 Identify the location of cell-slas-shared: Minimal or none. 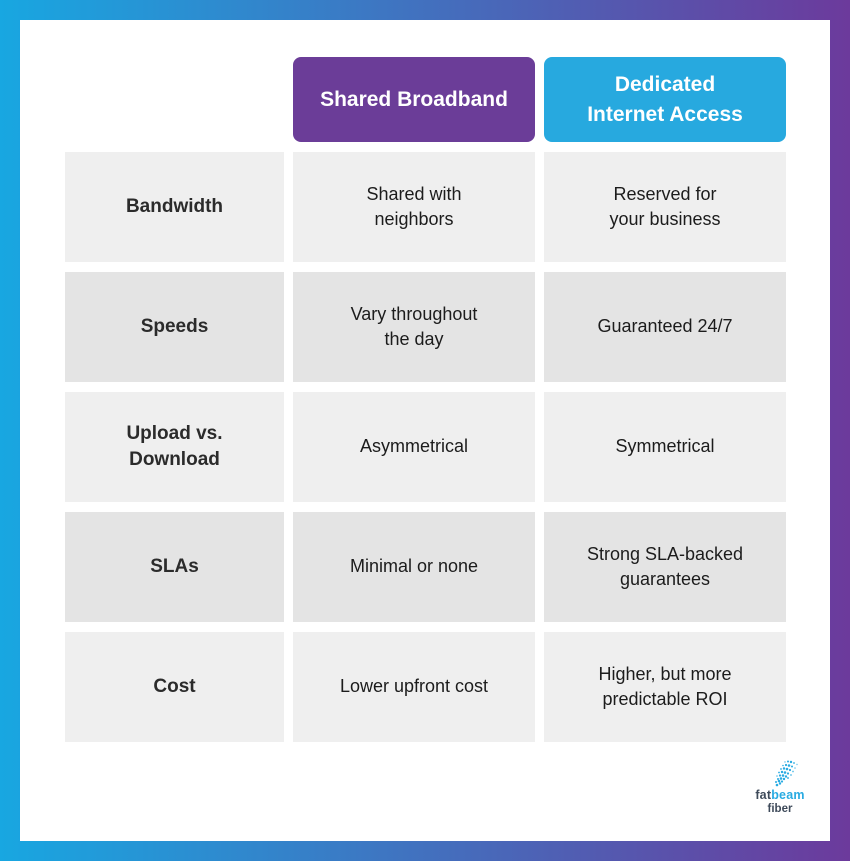
(414, 567).